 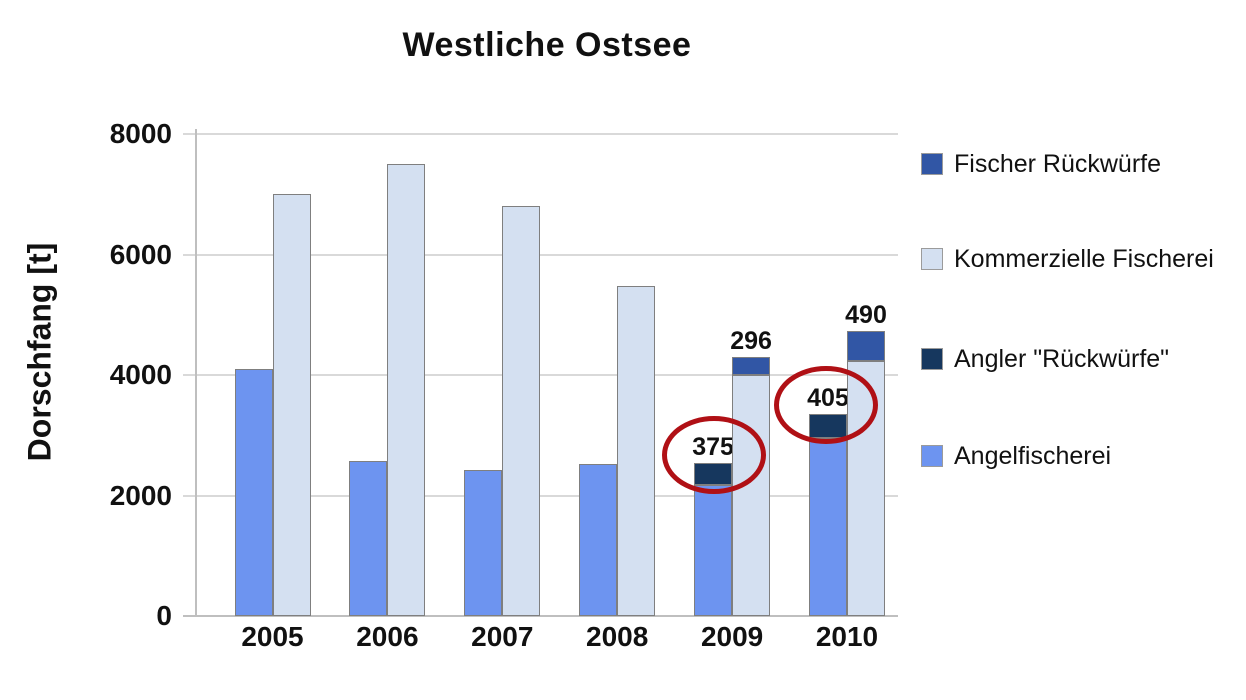 What do you see at coordinates (1084, 258) in the screenshot?
I see `legend-item-label: Kommerzielle Fischerei` at bounding box center [1084, 258].